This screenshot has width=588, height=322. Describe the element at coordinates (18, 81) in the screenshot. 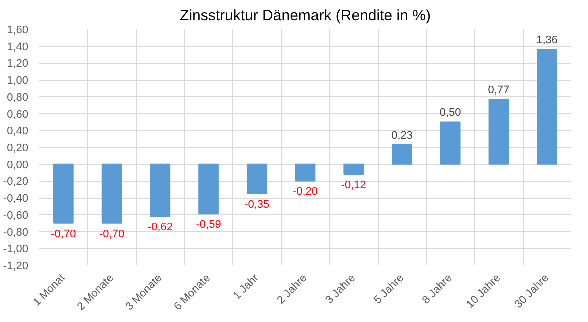

I see `y-tick-label: 1,00` at that location.